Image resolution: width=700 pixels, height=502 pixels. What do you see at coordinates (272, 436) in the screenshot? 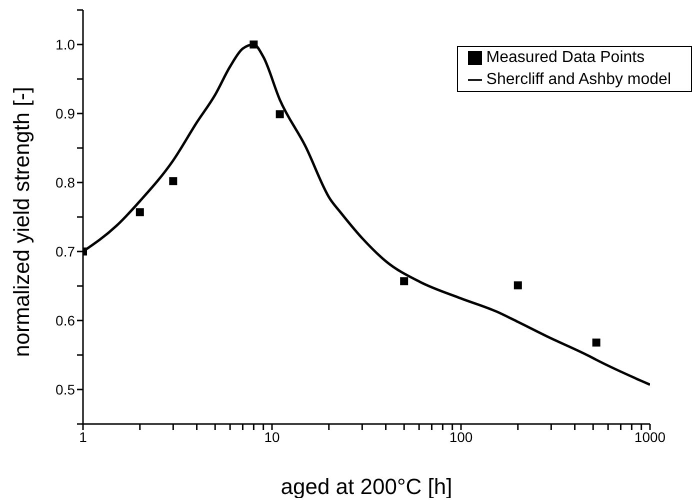
I see `x-tick-label: 10` at bounding box center [272, 436].